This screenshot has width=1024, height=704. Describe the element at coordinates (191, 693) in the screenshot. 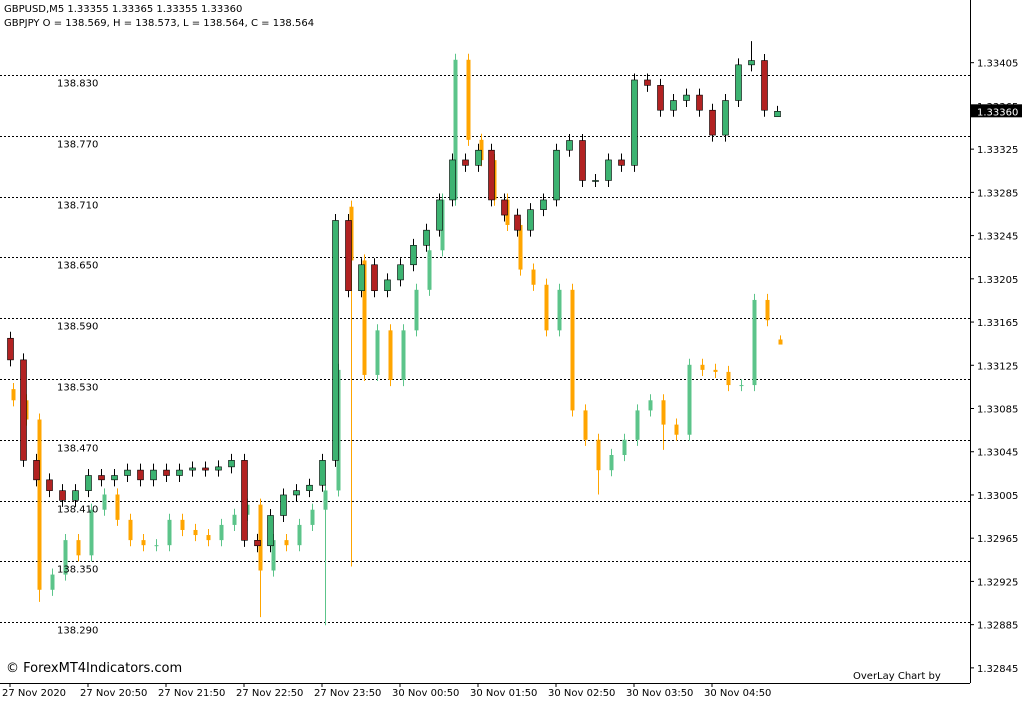

I see `x-tick-label: 27 Nov 21:50` at that location.